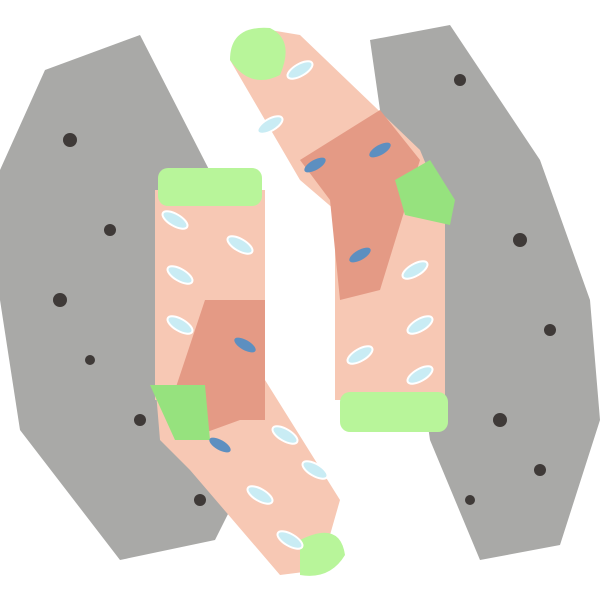  I want to click on sock-stripe, so click(360, 205).